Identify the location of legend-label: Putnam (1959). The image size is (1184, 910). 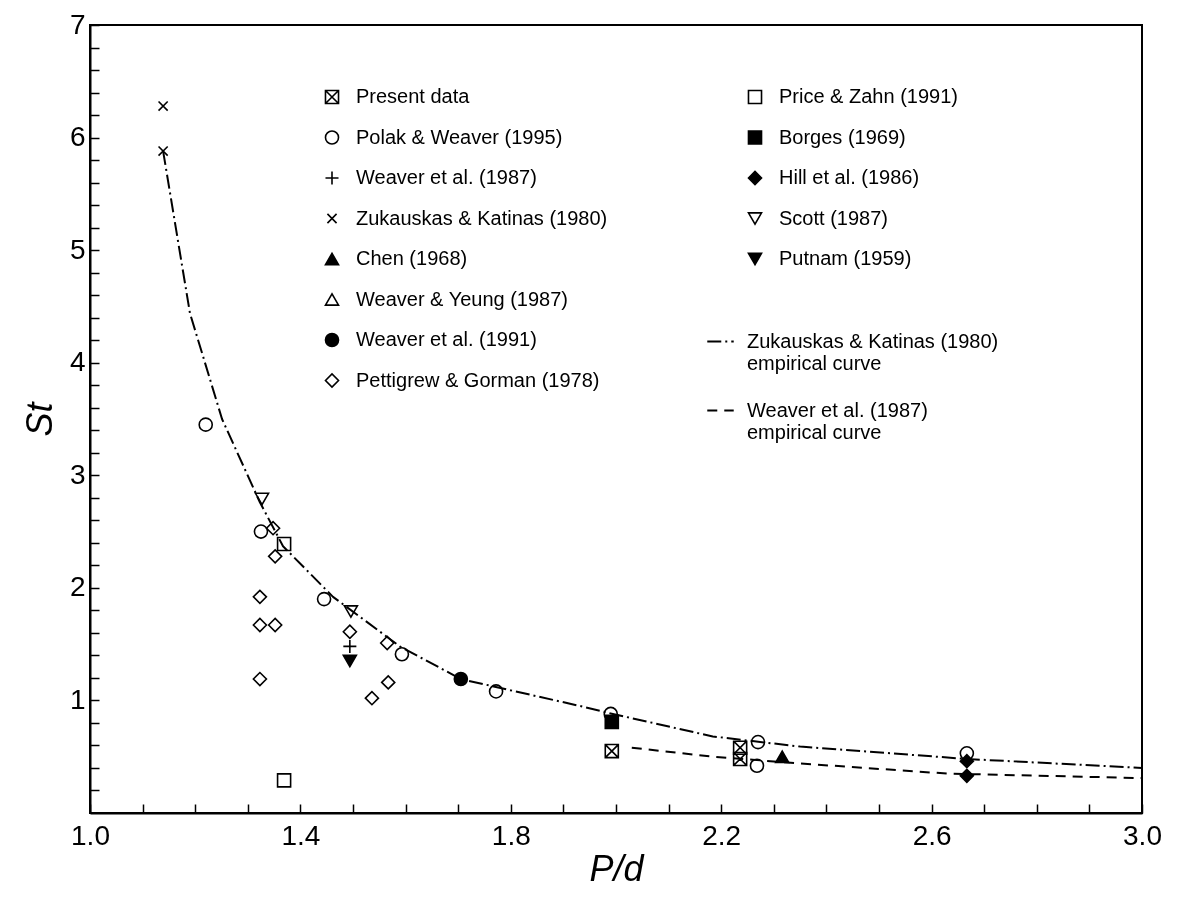
(845, 258).